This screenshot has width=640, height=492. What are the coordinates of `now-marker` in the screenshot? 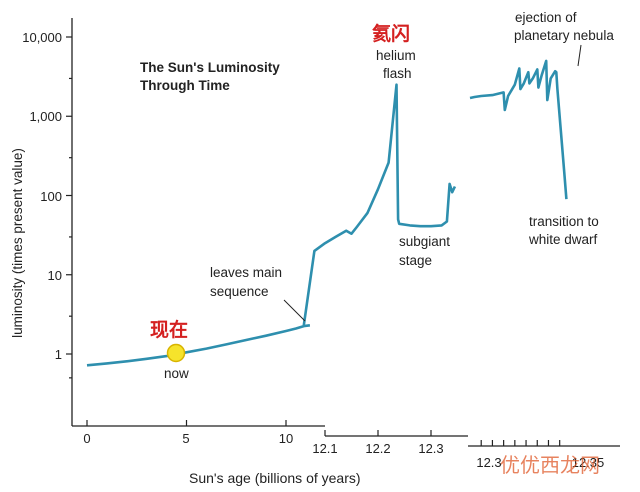 It's located at (176, 353).